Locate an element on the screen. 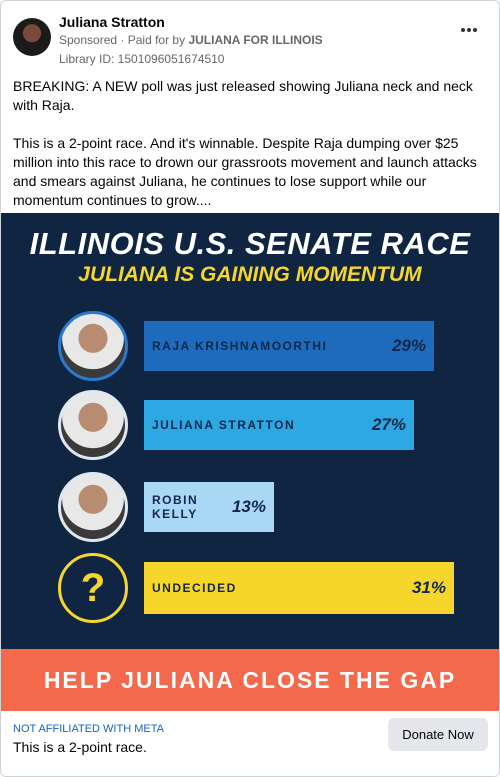 Image resolution: width=500 pixels, height=777 pixels. value-label: 31% is located at coordinates (428, 587).